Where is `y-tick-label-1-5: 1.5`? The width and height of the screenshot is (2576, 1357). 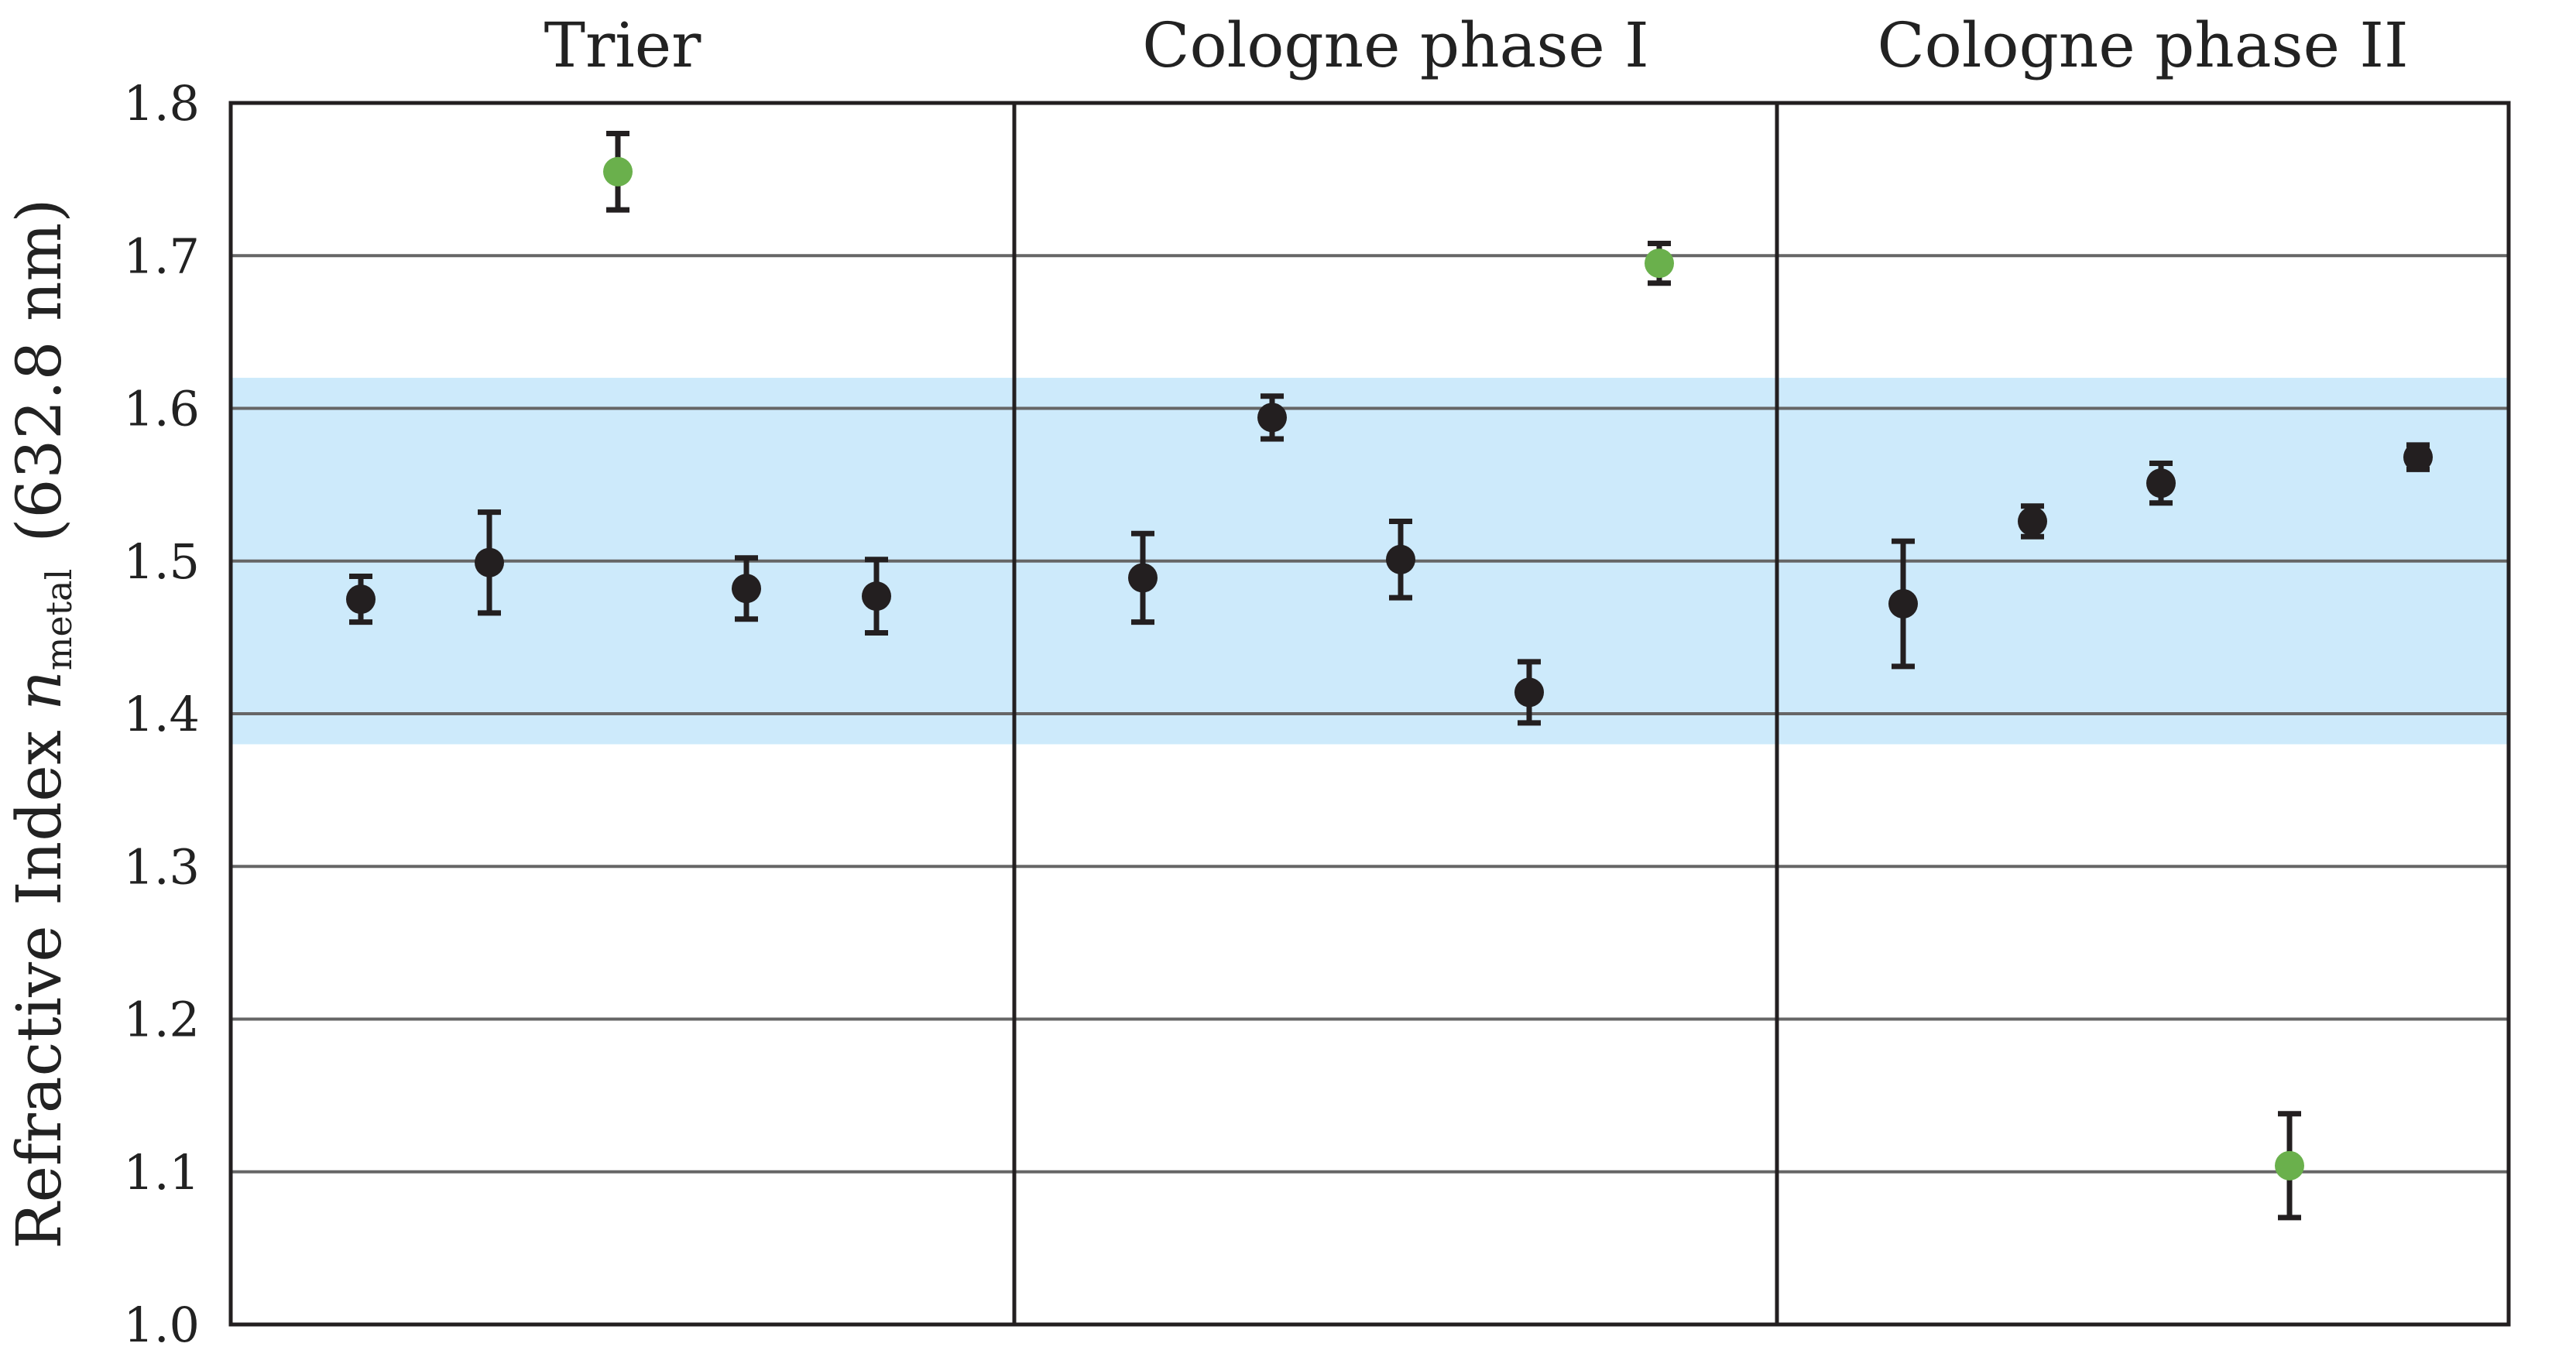 y-tick-label-1-5: 1.5 is located at coordinates (161, 561).